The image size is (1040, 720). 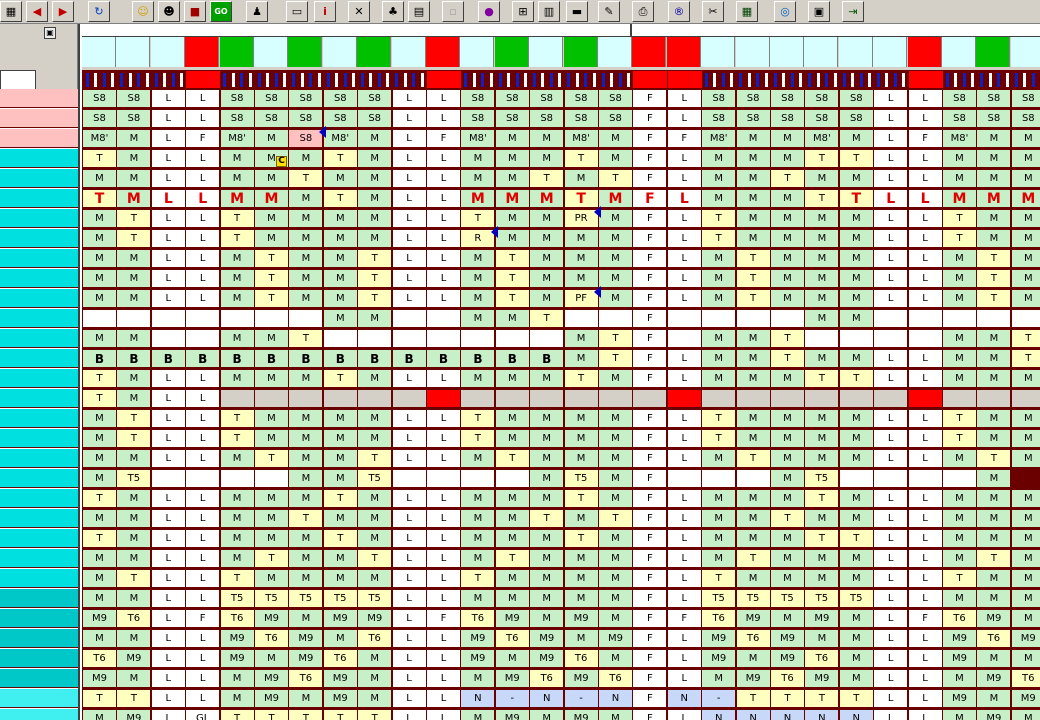 What do you see at coordinates (478, 138) in the screenshot?
I see `schedule-cell: M8'` at bounding box center [478, 138].